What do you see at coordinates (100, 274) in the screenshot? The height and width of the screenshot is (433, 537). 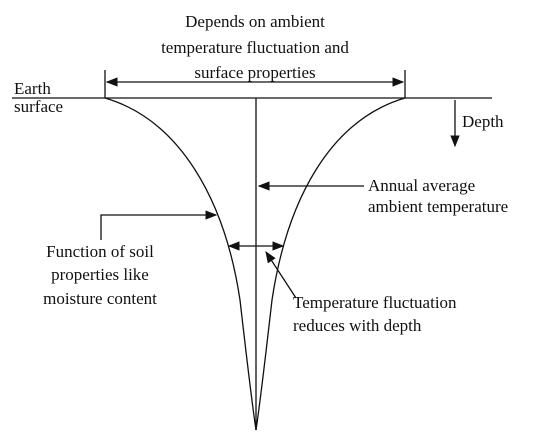 I see `label: properties like` at bounding box center [100, 274].